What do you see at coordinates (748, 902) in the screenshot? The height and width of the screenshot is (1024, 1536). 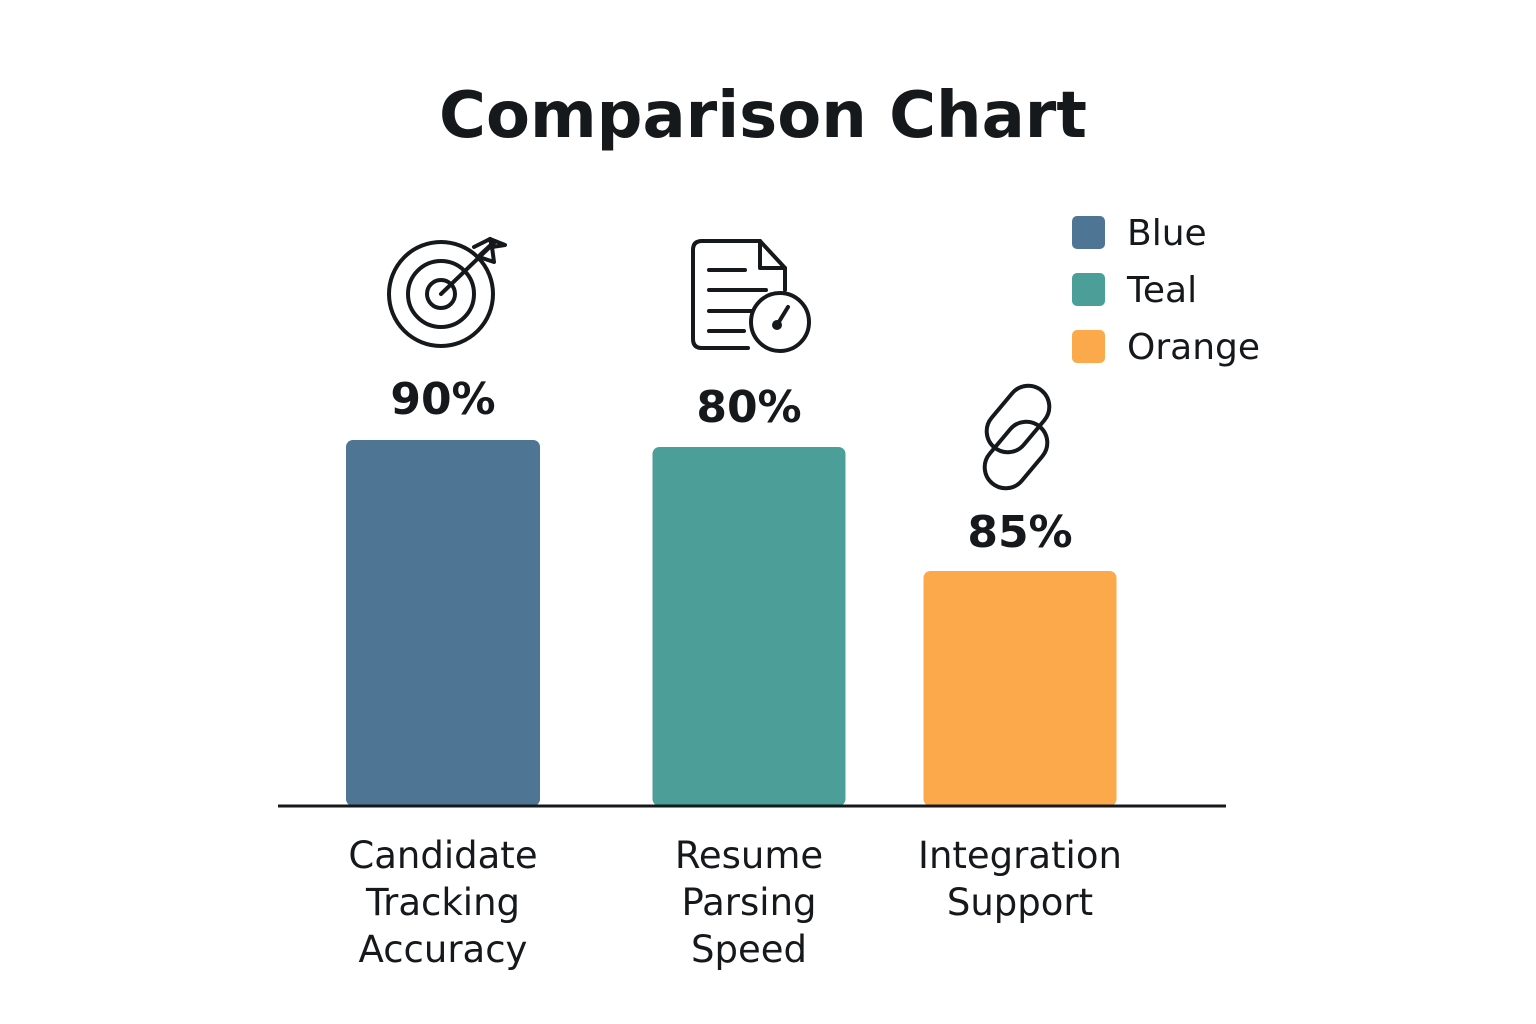 I see `category-label-1-line-1: Parsing` at bounding box center [748, 902].